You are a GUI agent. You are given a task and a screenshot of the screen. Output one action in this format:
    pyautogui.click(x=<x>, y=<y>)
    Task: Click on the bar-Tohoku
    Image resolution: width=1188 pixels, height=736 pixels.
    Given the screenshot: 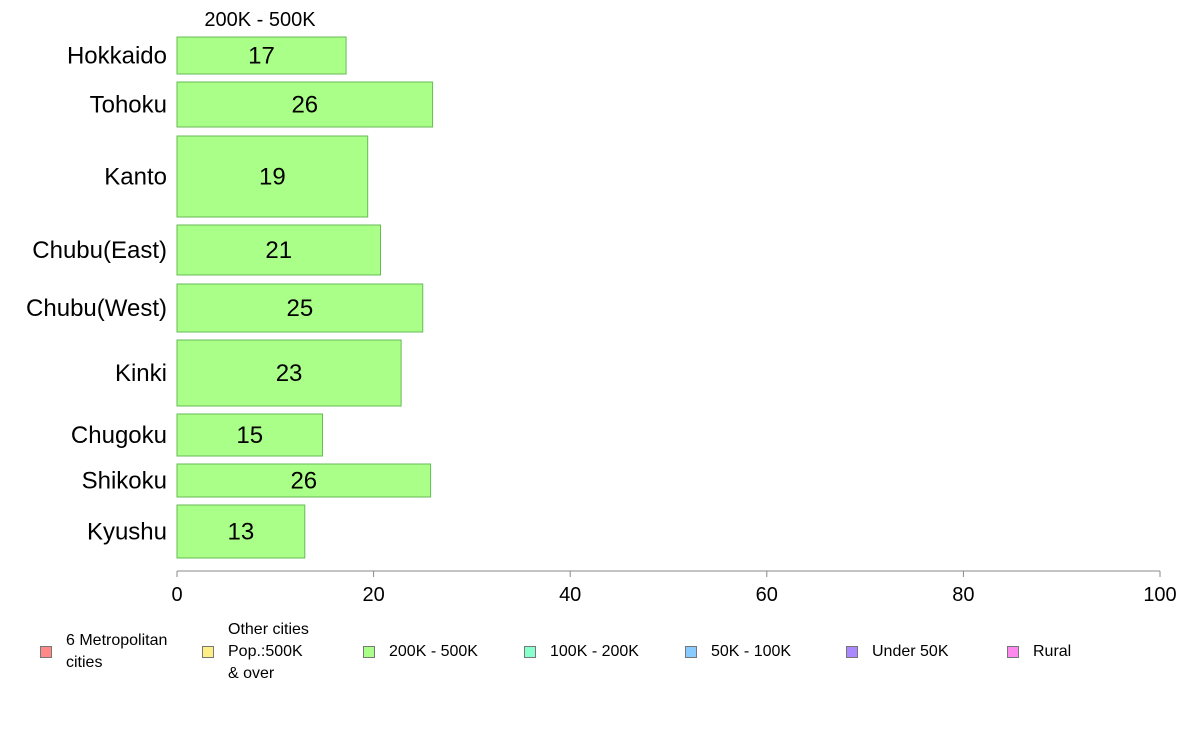 What is the action you would take?
    pyautogui.click(x=305, y=104)
    